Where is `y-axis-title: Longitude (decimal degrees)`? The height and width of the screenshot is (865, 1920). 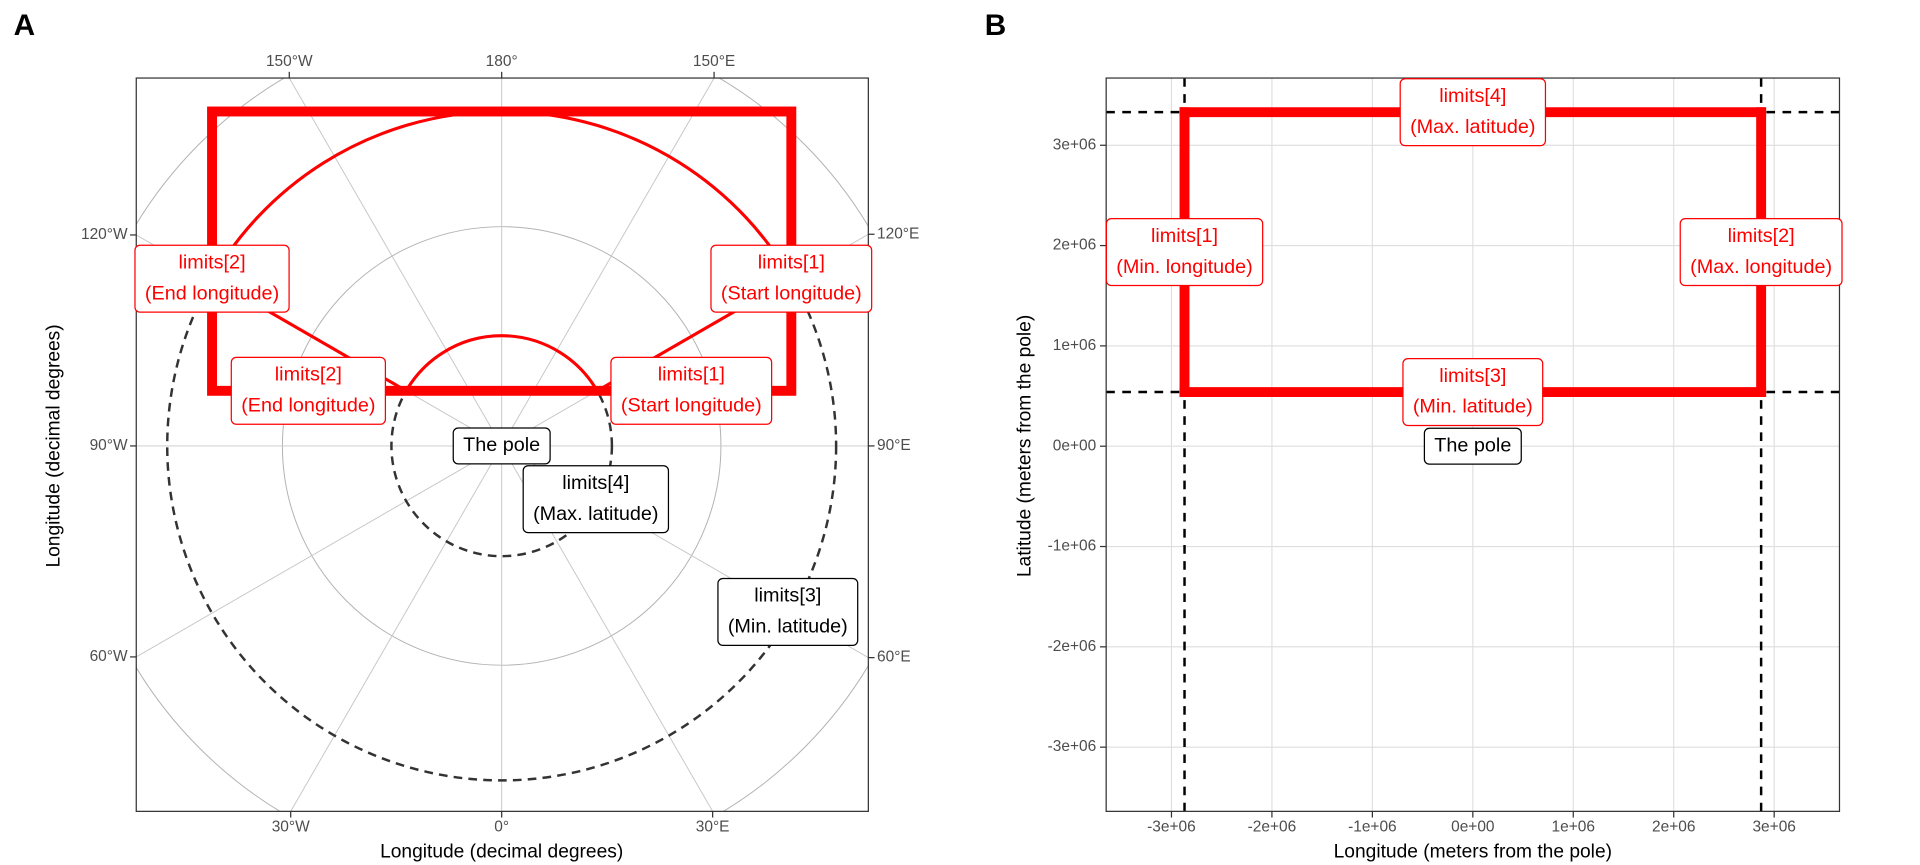
y-axis-title: Longitude (decimal degrees) is located at coordinates (54, 445).